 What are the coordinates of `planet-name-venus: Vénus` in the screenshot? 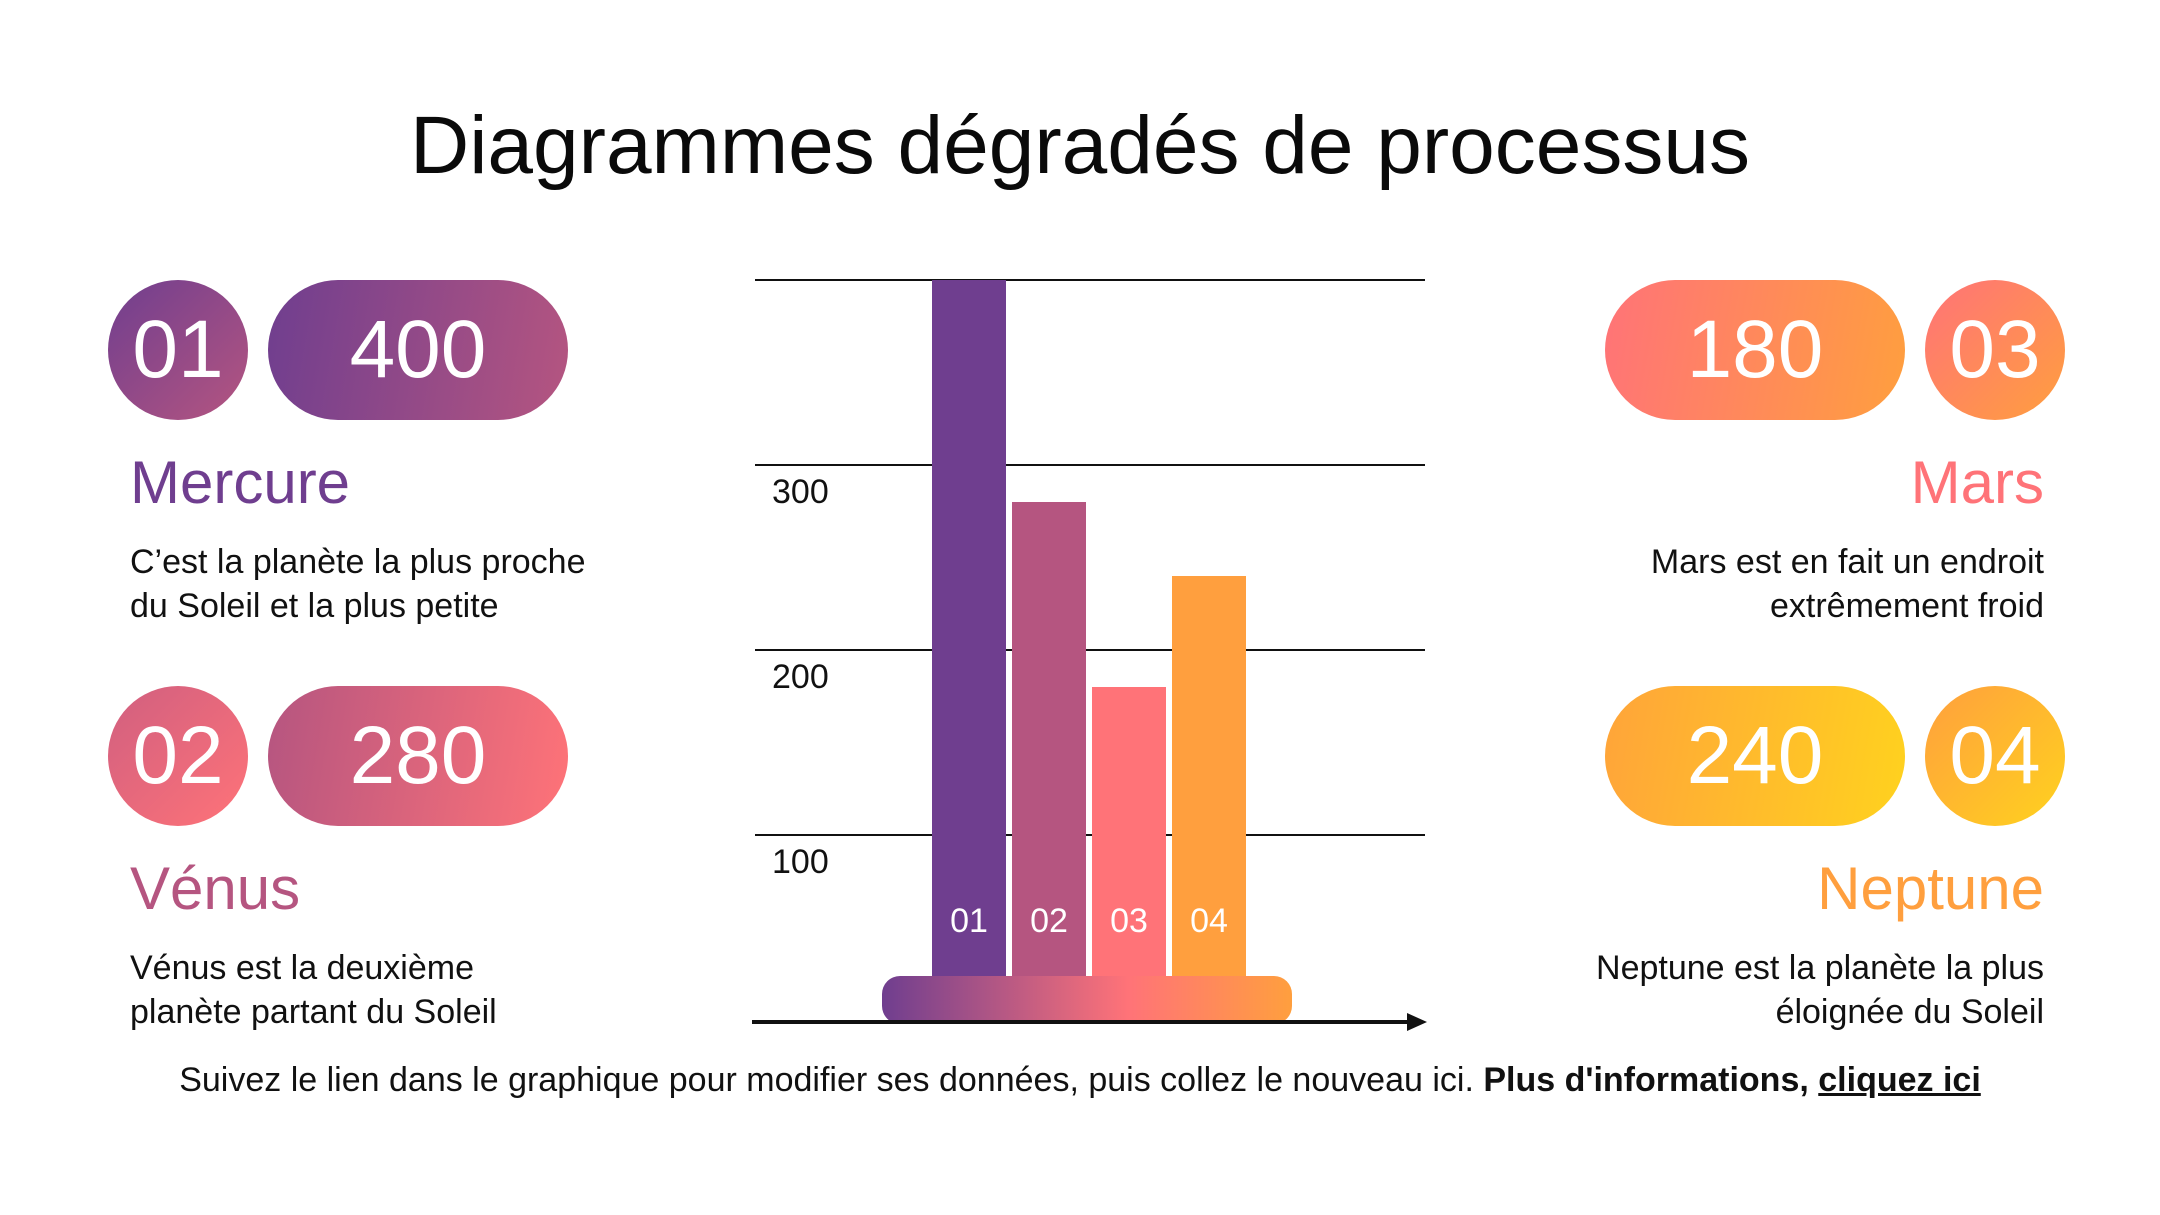 It's located at (215, 888).